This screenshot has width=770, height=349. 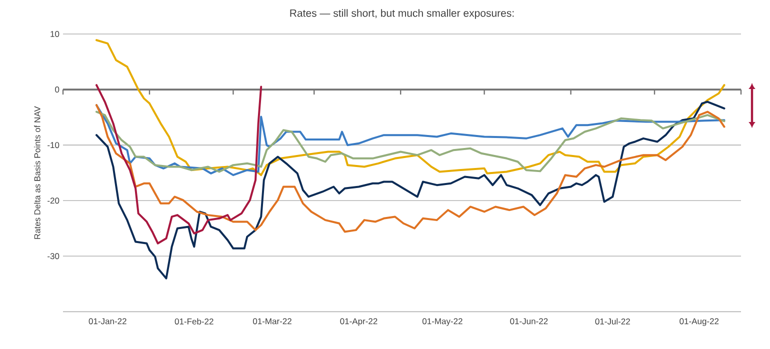 I want to click on y-tick-label: -30, so click(x=54, y=256).